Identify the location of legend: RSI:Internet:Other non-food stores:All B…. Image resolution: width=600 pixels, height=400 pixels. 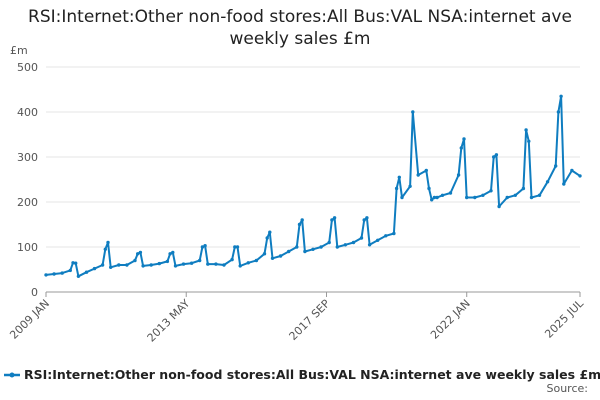
(302, 374).